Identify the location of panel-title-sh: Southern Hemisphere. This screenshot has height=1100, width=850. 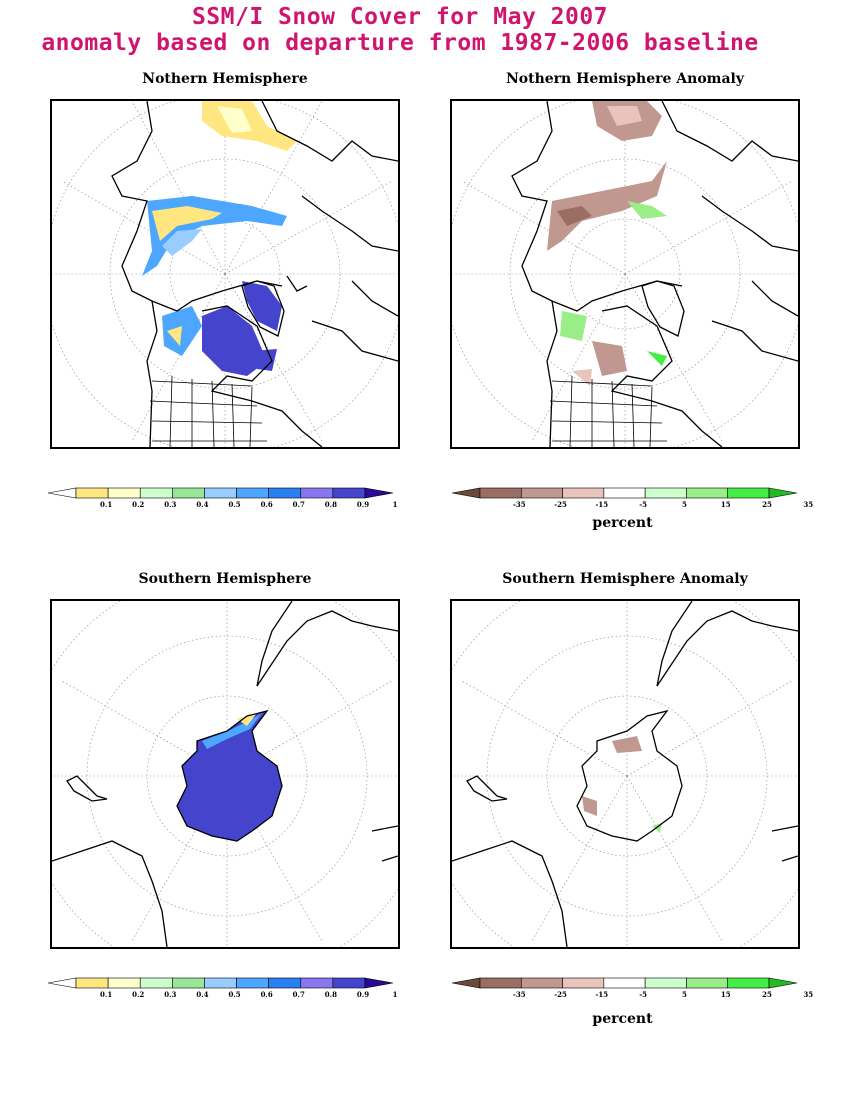
(225, 579).